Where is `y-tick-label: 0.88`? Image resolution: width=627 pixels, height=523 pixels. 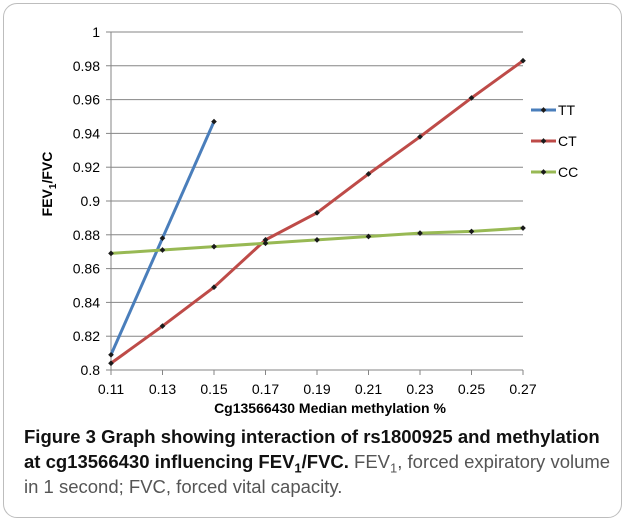 y-tick-label: 0.88 is located at coordinates (86, 235).